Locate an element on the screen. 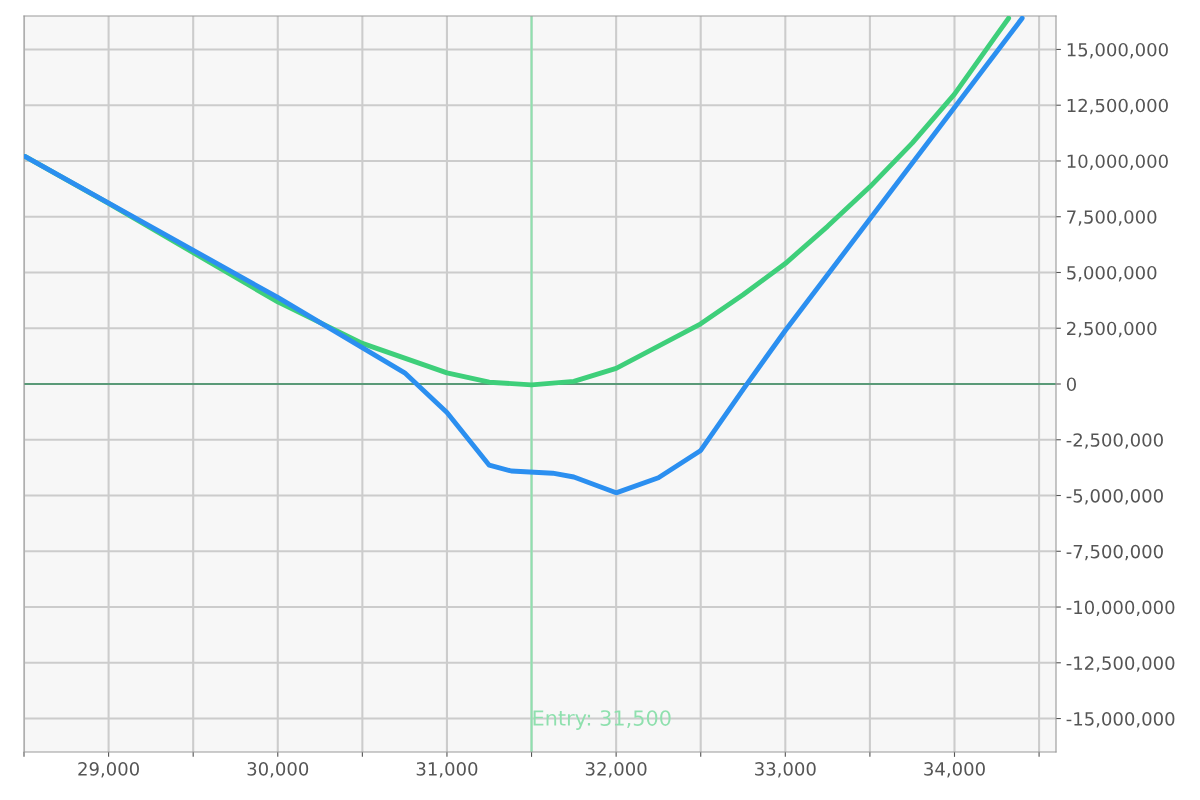 The height and width of the screenshot is (800, 1200). x-tick-label: 30,000 is located at coordinates (278, 770).